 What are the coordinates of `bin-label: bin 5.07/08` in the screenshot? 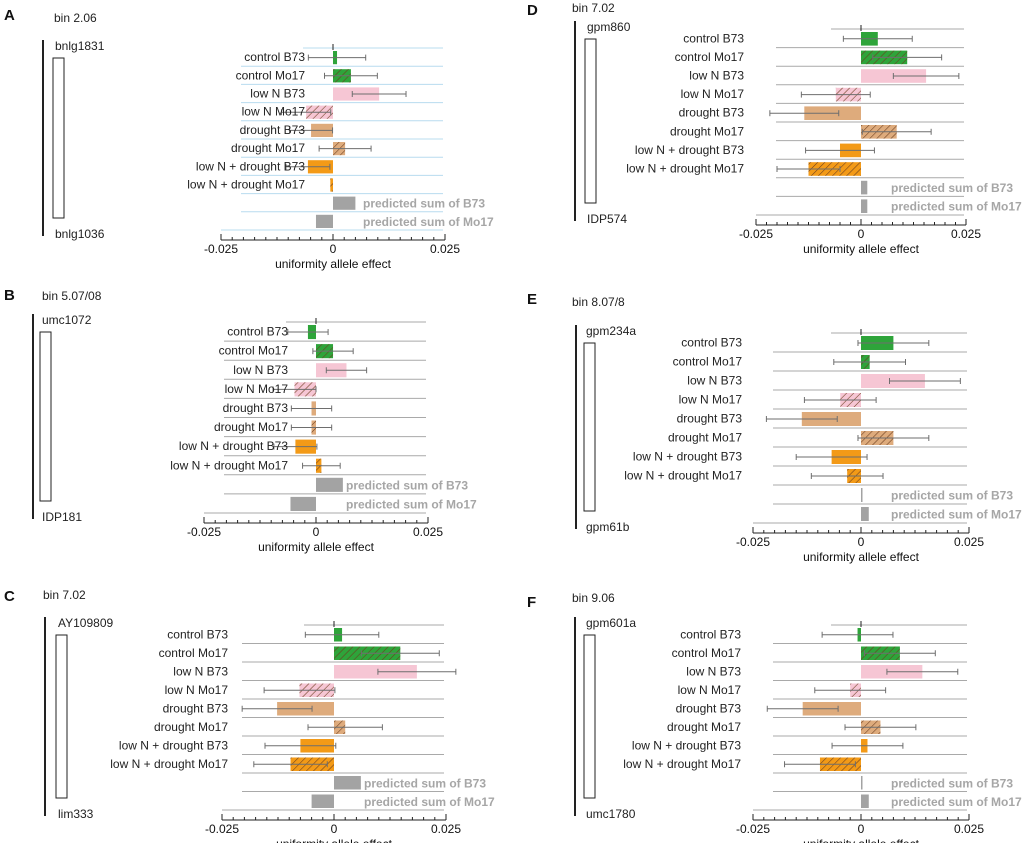 It's located at (72, 296).